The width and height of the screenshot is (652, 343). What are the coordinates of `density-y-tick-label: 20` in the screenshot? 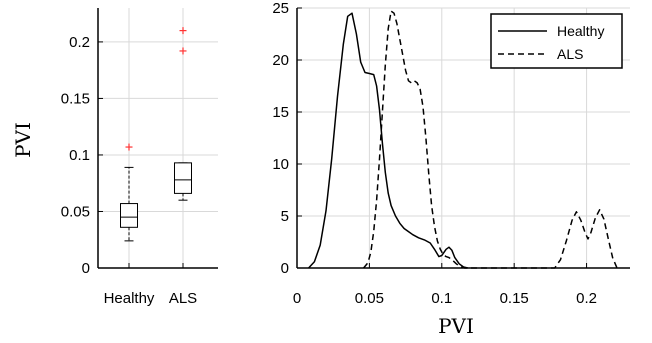 It's located at (280, 60).